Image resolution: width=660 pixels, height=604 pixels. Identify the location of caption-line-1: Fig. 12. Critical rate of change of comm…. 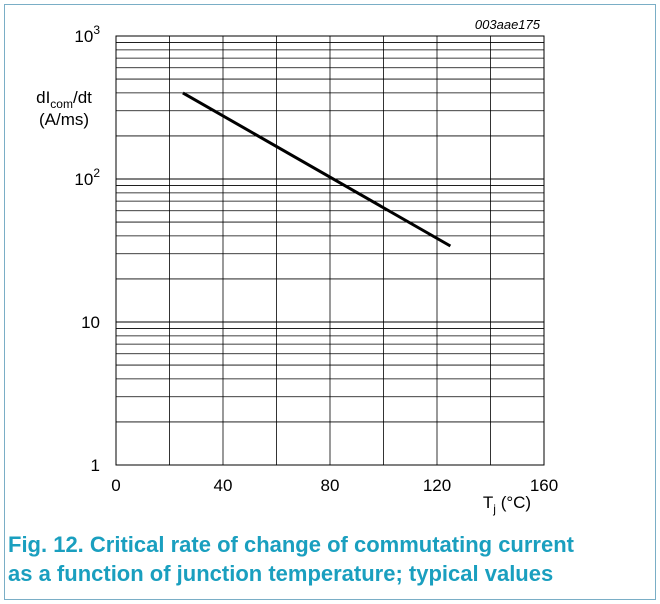
(291, 544).